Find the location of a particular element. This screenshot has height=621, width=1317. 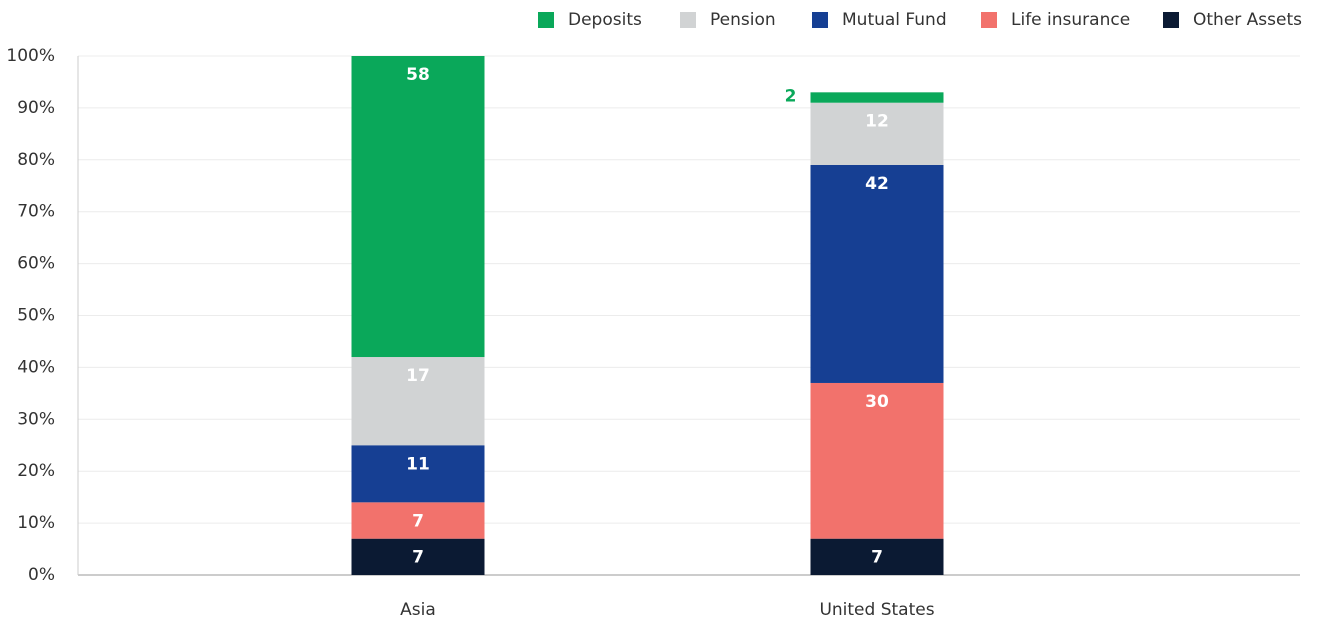

y-tick-label: 40% is located at coordinates (36, 367).